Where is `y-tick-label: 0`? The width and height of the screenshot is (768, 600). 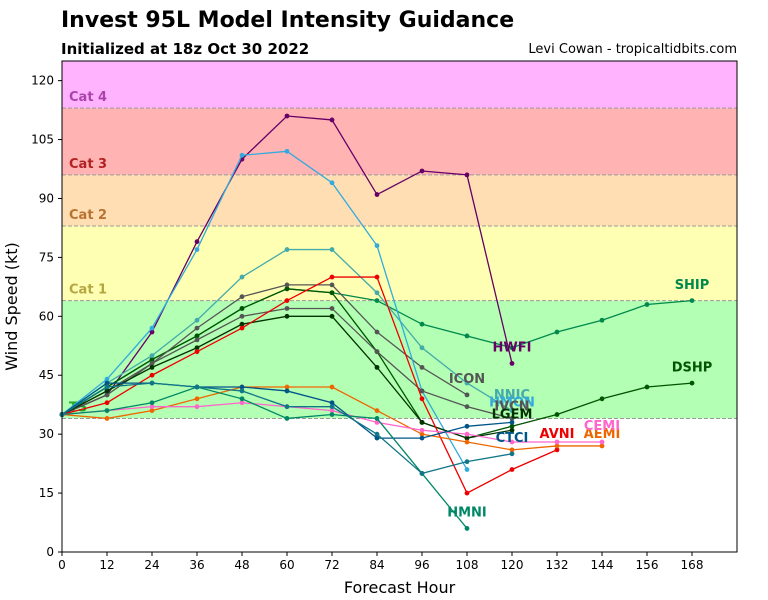 y-tick-label: 0 is located at coordinates (50, 552).